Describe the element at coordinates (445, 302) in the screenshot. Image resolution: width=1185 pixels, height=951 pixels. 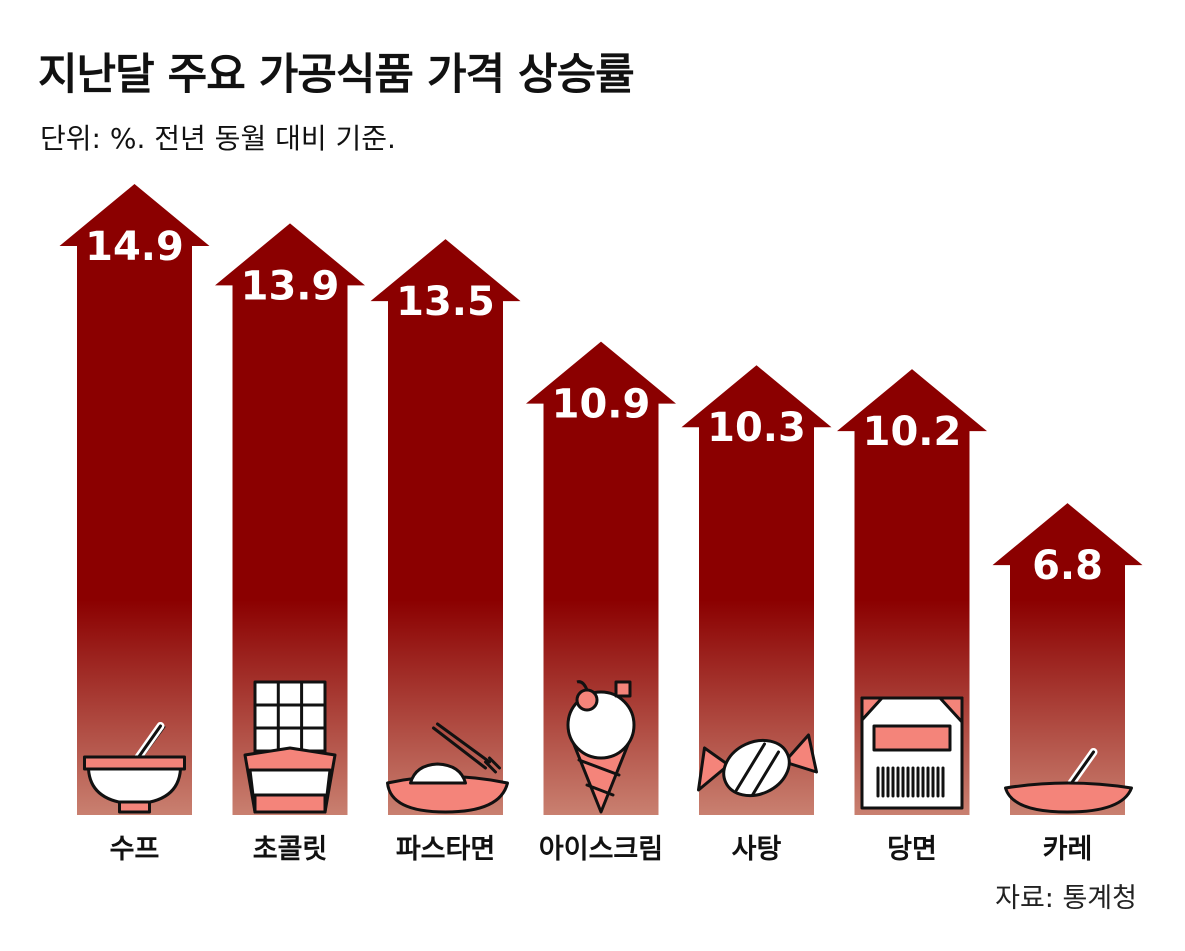
I see `value-label: 13.5` at that location.